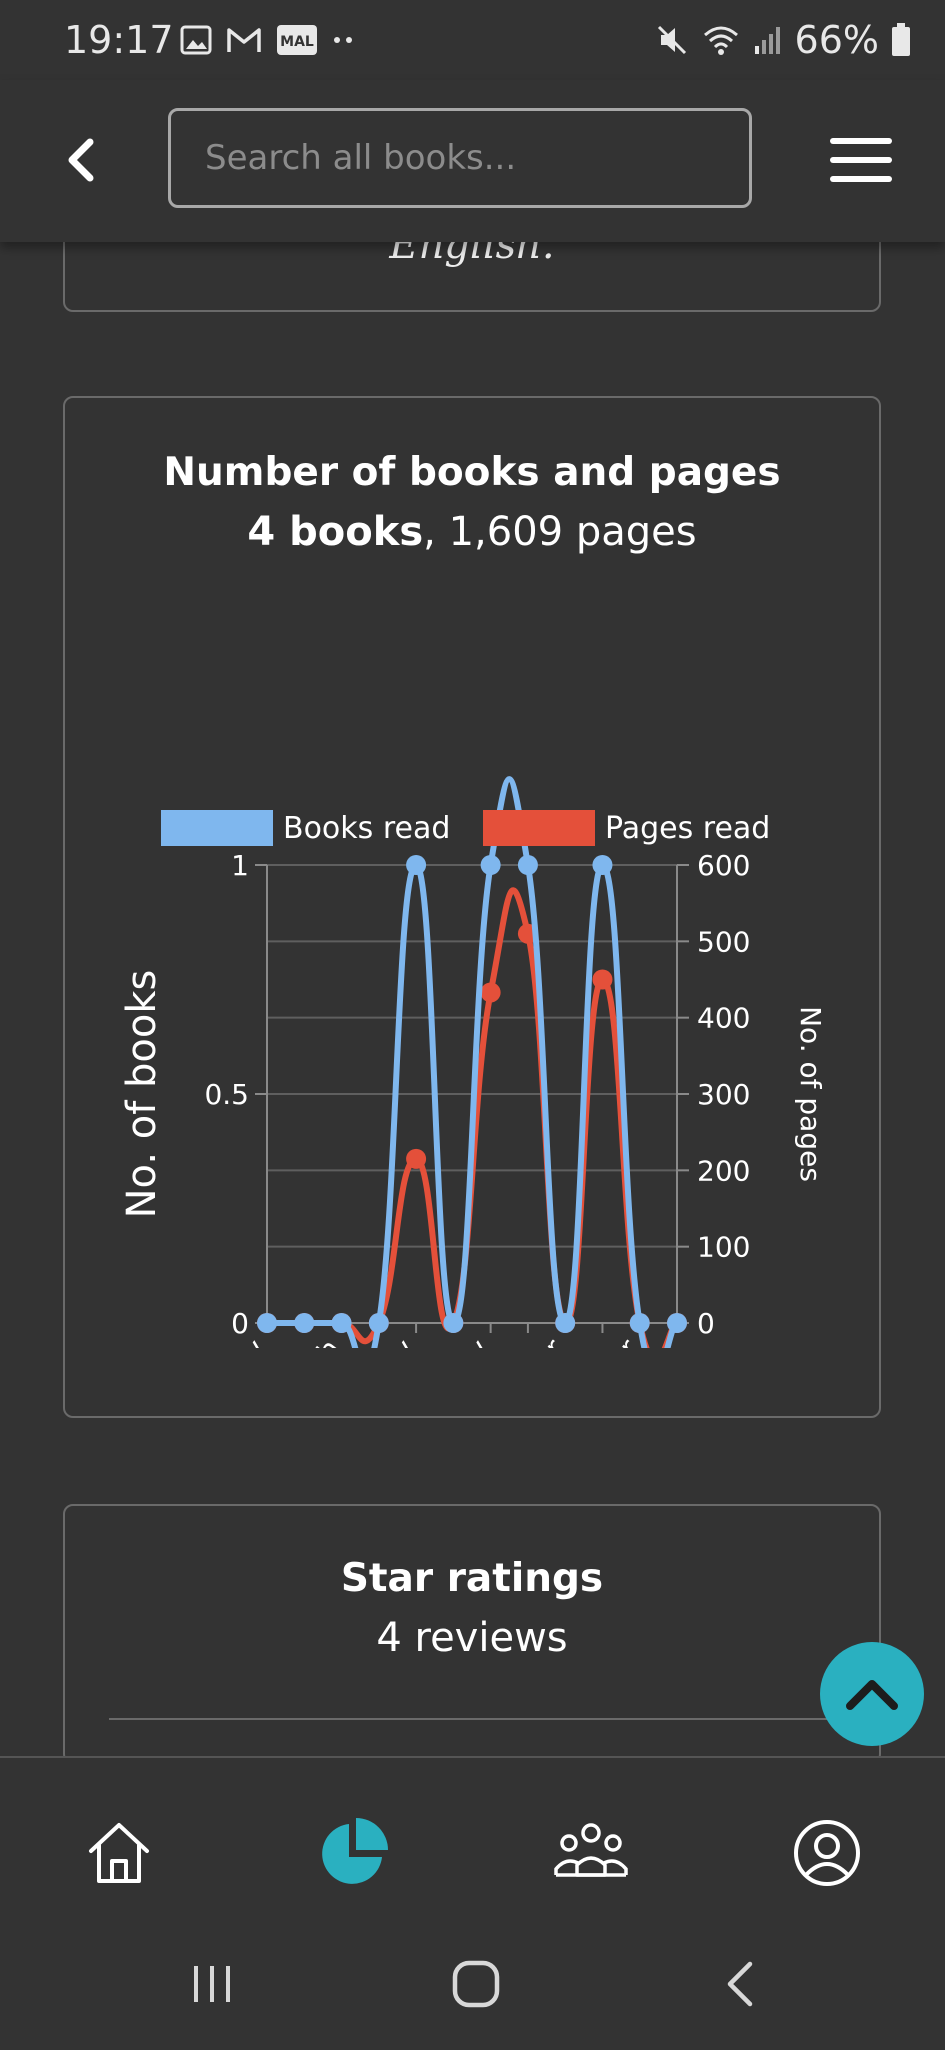 The height and width of the screenshot is (2050, 945). I want to click on y-right-axis-title: No. of pages, so click(810, 1094).